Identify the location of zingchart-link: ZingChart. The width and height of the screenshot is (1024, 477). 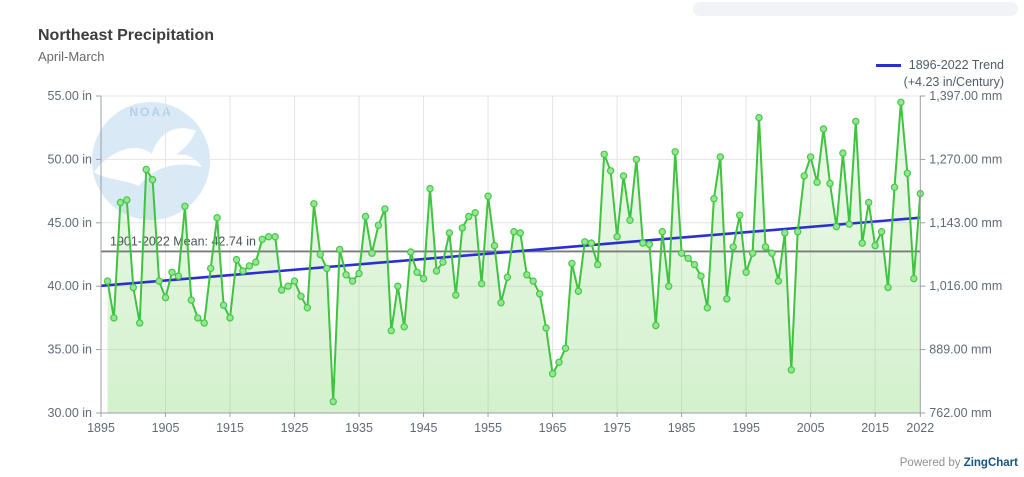
(990, 463).